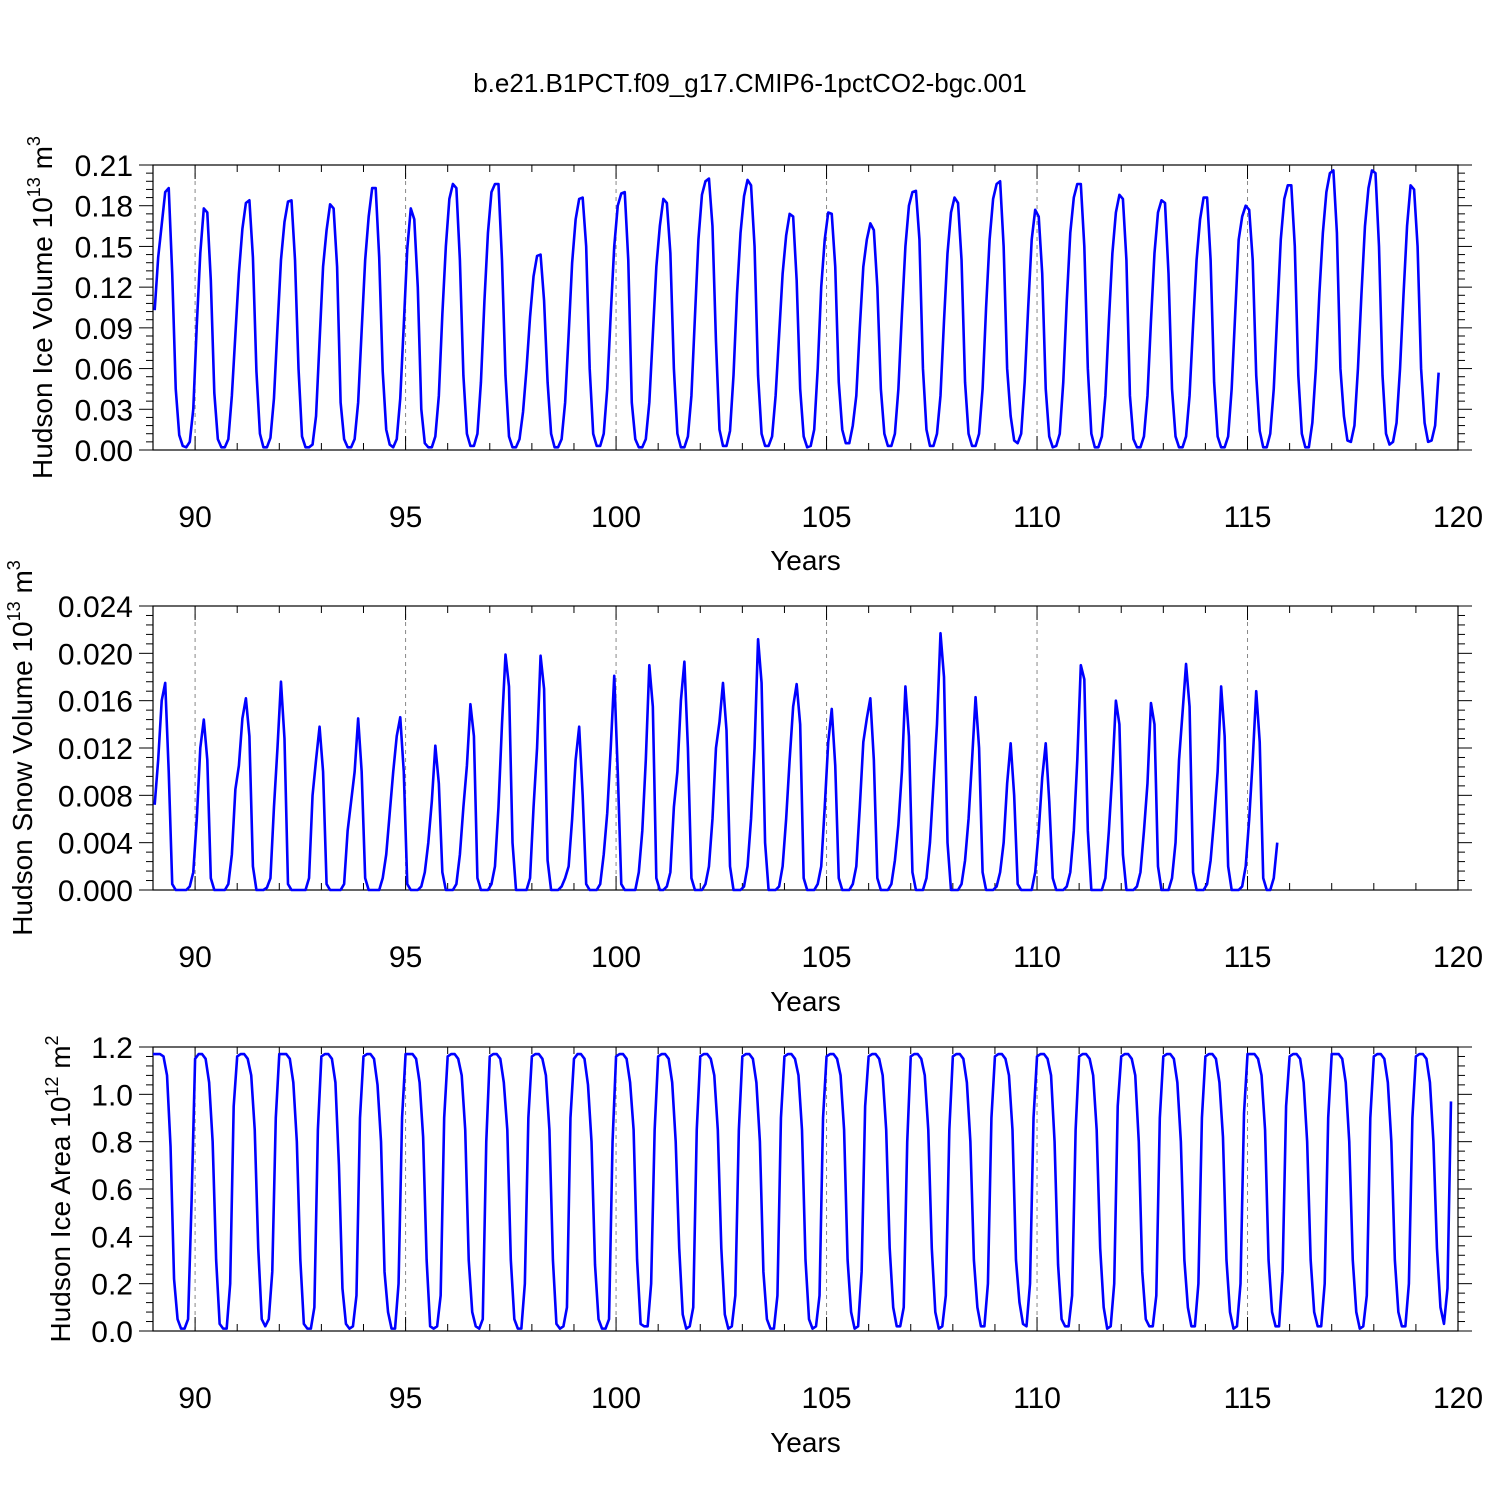 This screenshot has width=1500, height=1500. I want to click on y-axis-title-unit-exponent: 2, so click(52, 1040).